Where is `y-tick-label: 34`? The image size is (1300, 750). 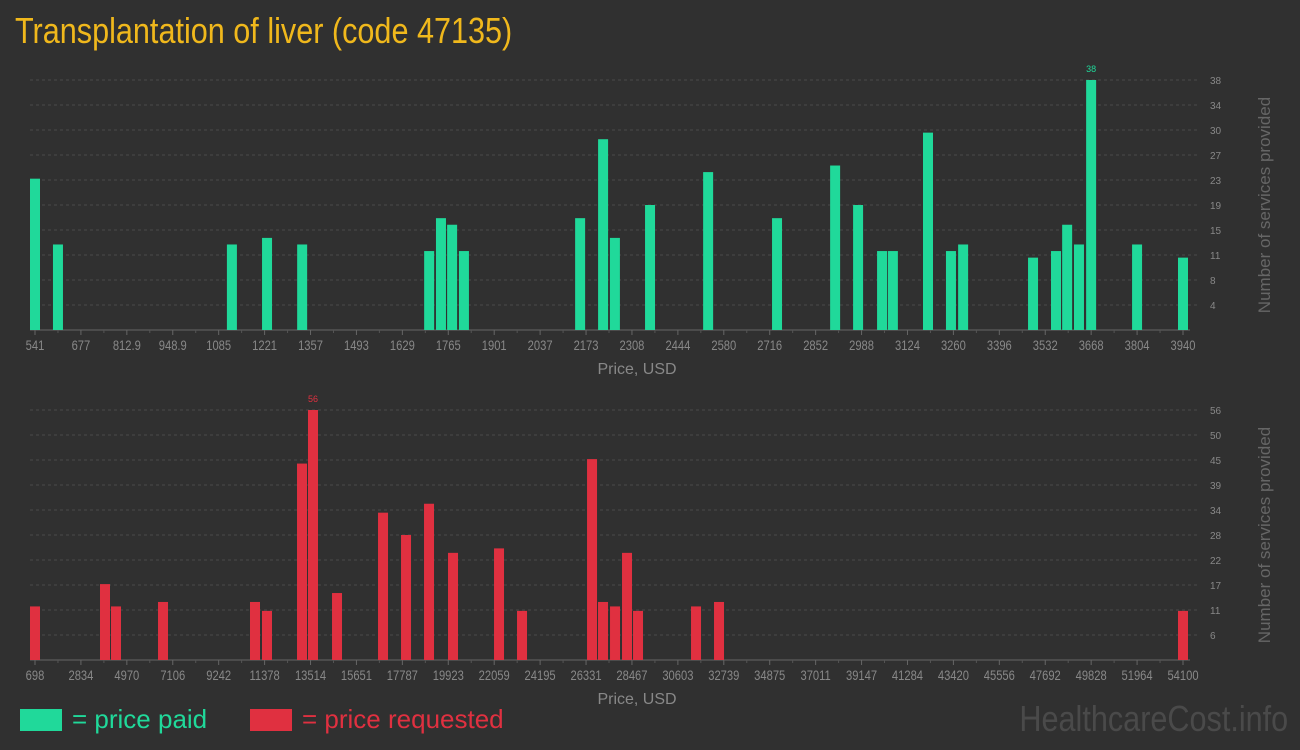
y-tick-label: 34 is located at coordinates (1216, 511).